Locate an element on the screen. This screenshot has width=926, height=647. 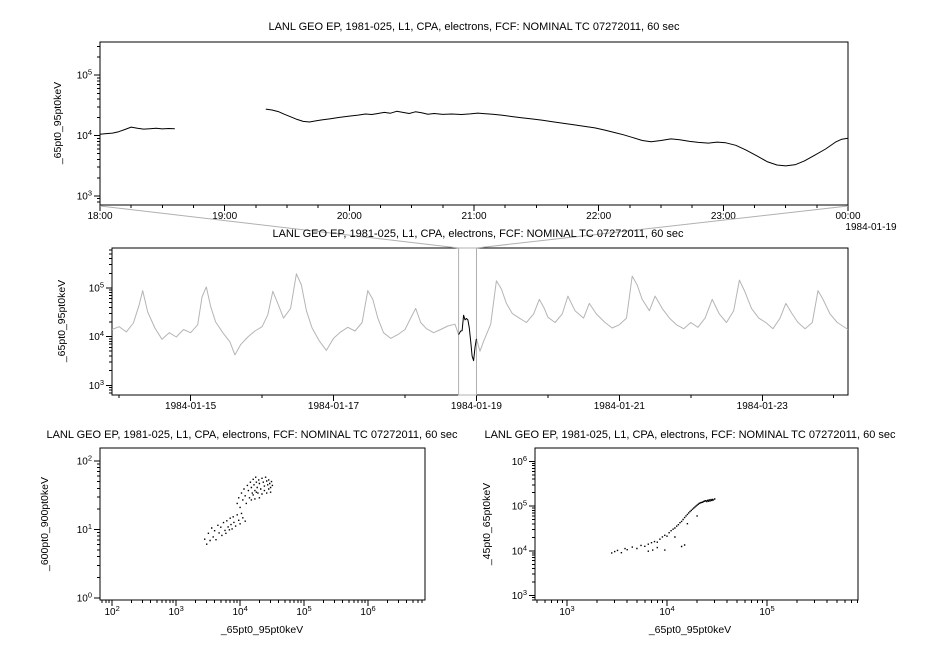
axis-tick-label: 18:00 is located at coordinates (99, 216).